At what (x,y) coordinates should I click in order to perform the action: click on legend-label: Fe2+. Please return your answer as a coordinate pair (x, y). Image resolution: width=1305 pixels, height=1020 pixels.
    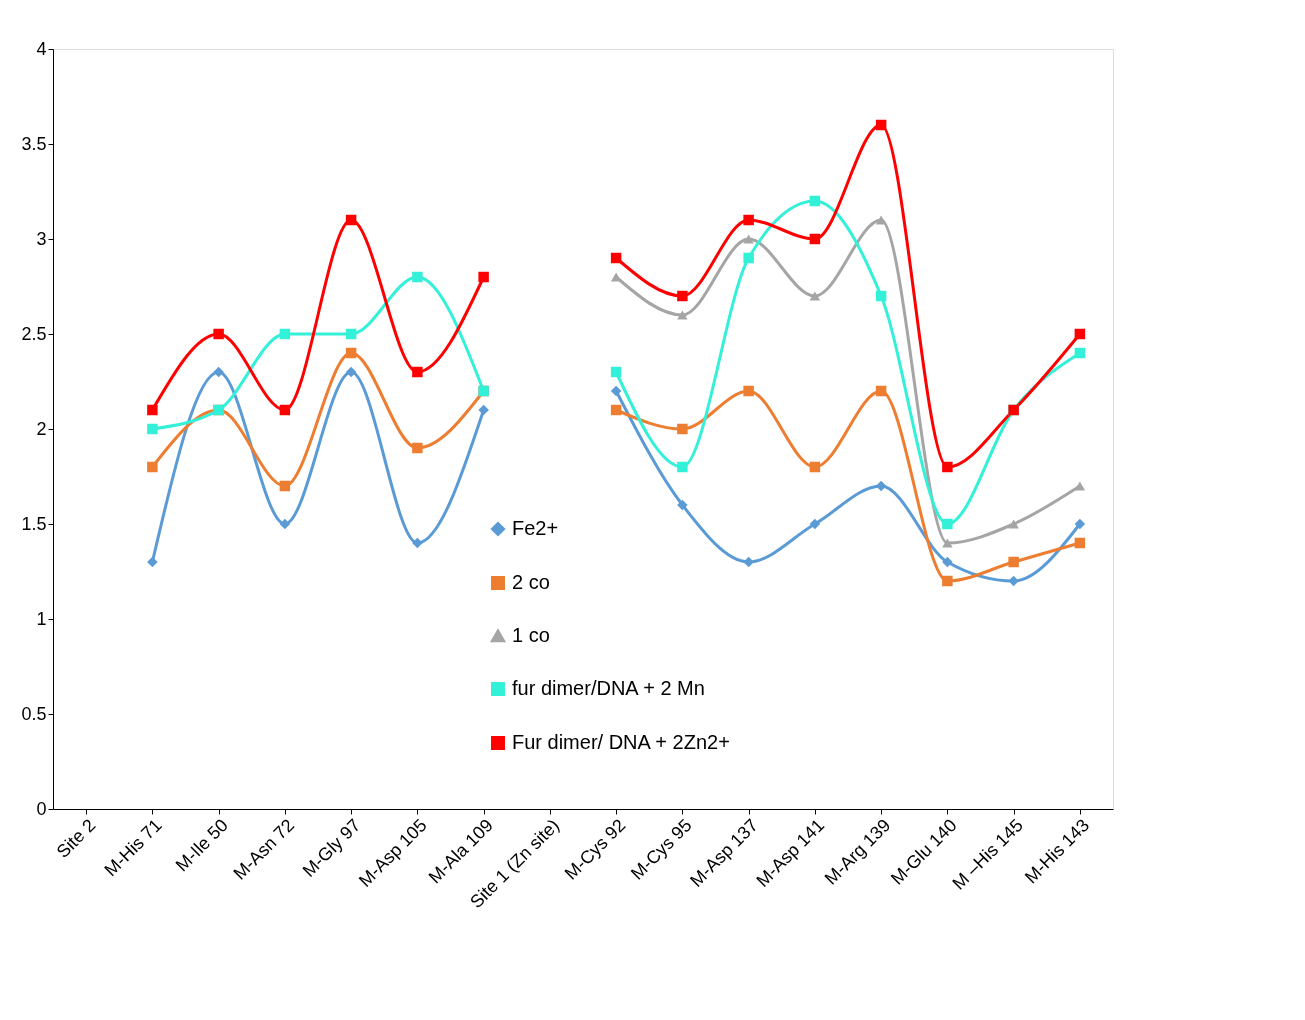
    Looking at the image, I should click on (535, 528).